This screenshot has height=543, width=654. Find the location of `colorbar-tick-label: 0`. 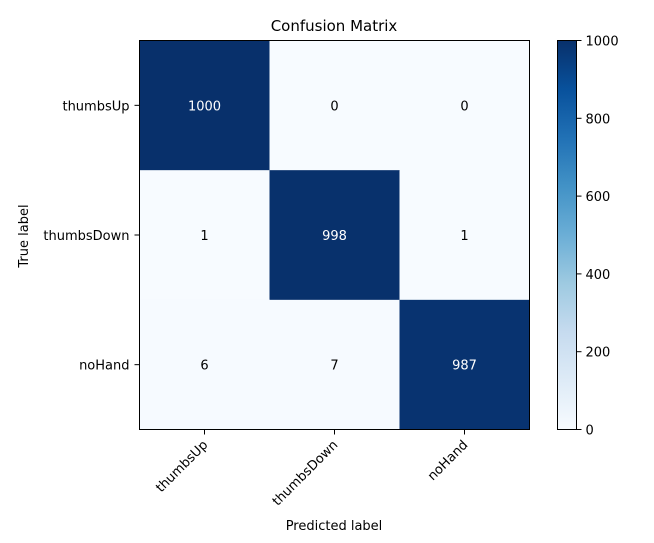

colorbar-tick-label: 0 is located at coordinates (590, 431).